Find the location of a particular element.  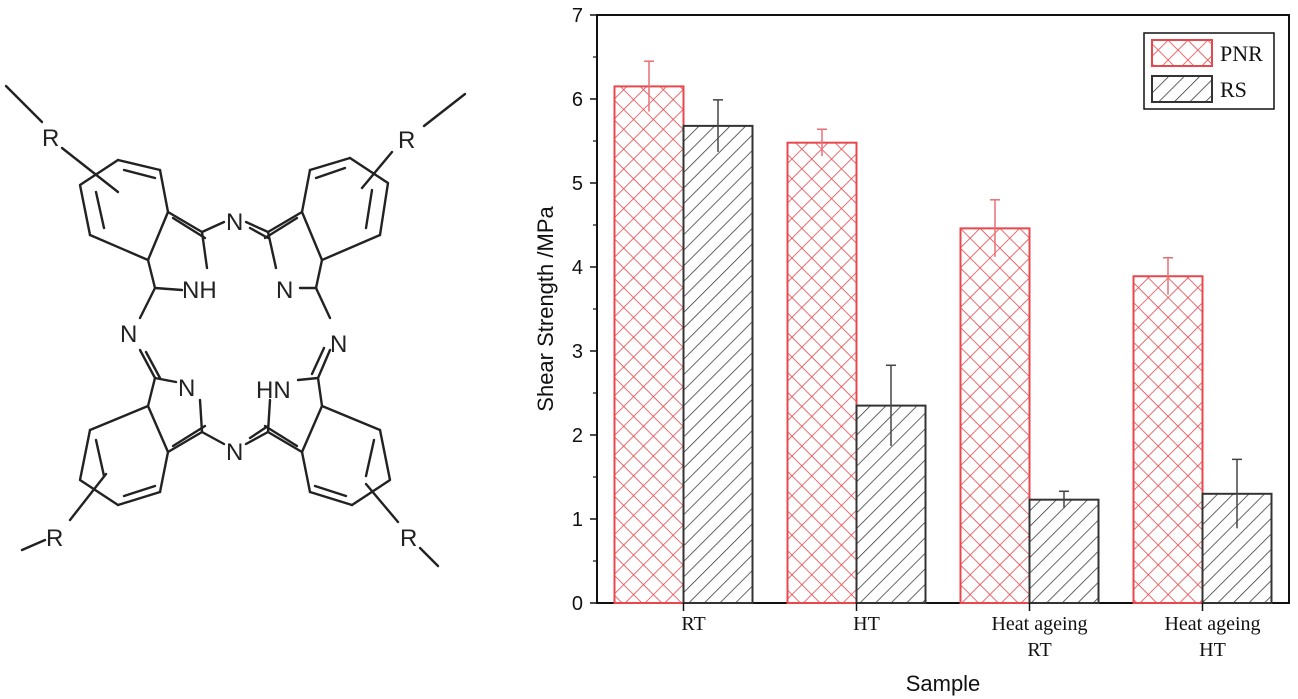

x-axis-label: Sample is located at coordinates (943, 683).